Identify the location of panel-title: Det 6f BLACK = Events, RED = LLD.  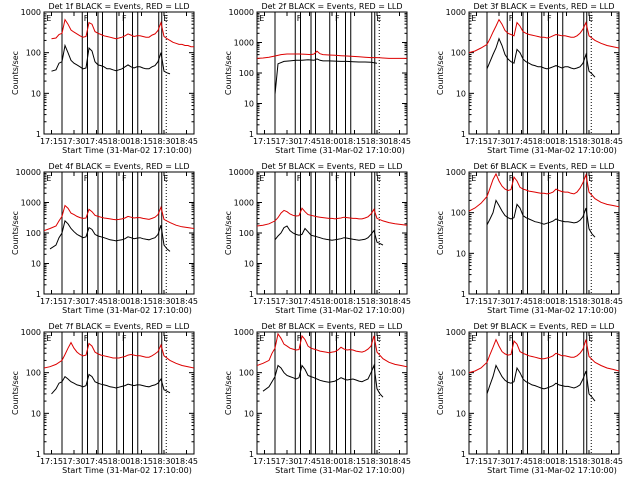
(543, 166).